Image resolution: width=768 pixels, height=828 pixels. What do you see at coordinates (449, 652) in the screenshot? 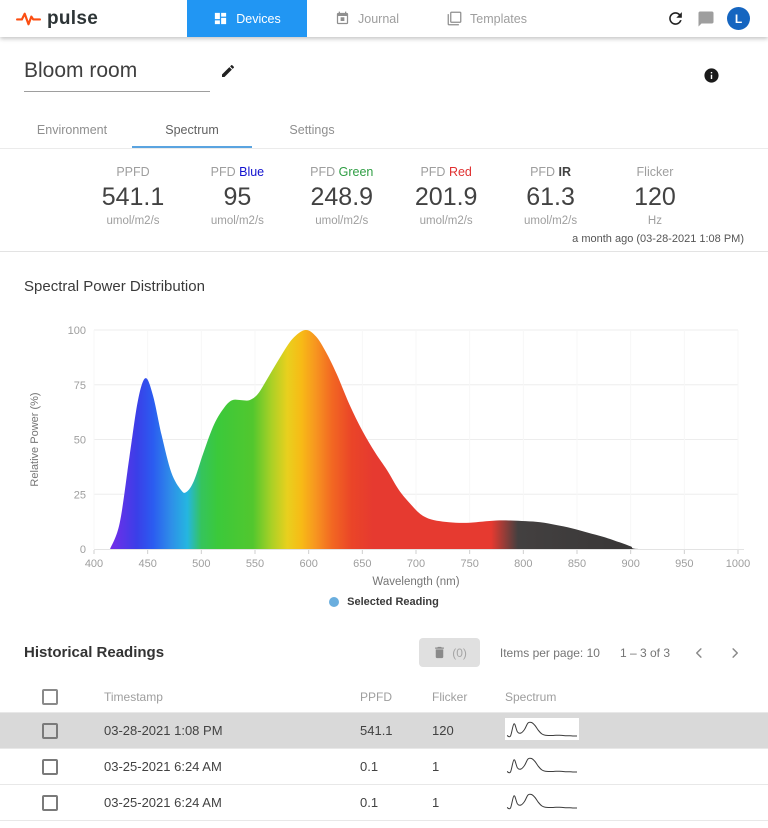
I see `delete-selected-button: (0)` at bounding box center [449, 652].